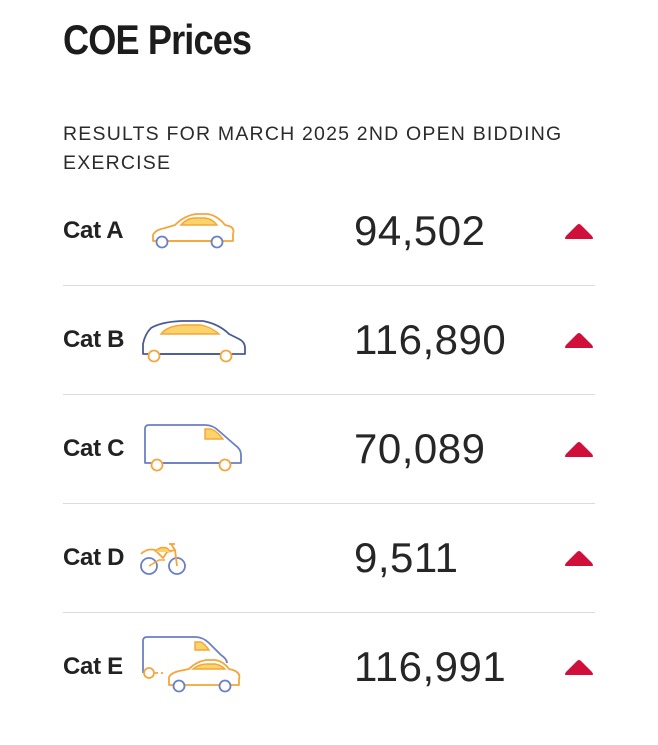 This screenshot has height=745, width=658. Describe the element at coordinates (94, 339) in the screenshot. I see `category-label: Cat B` at that location.